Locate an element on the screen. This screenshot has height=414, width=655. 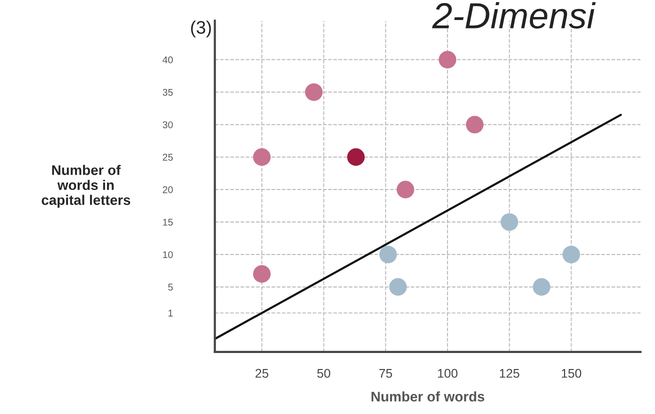
y-tick-label: 15 is located at coordinates (168, 222).